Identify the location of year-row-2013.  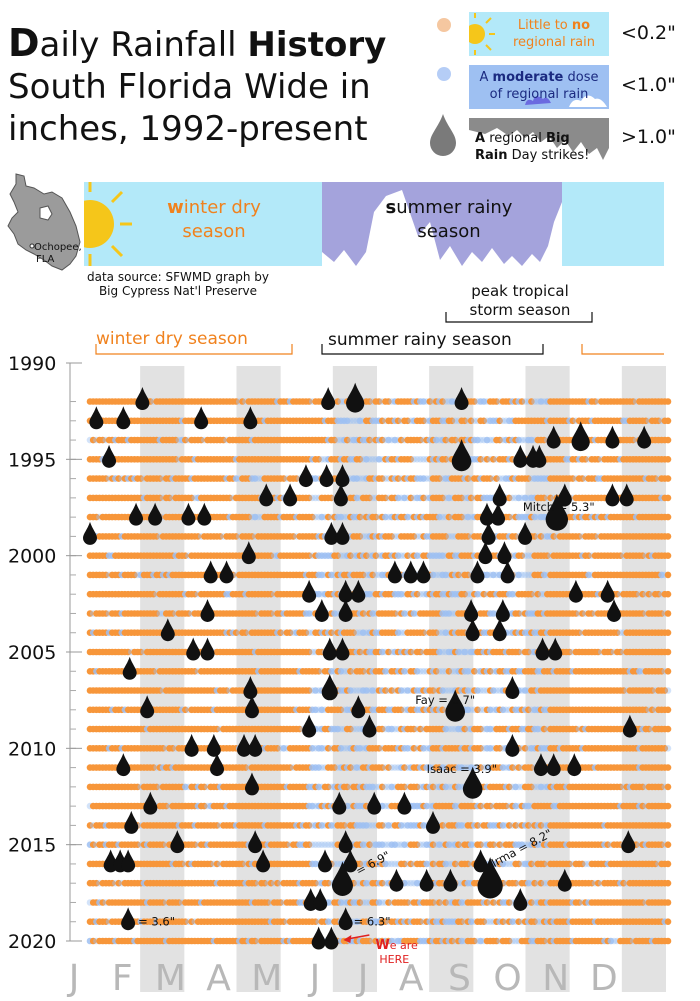
(379, 806).